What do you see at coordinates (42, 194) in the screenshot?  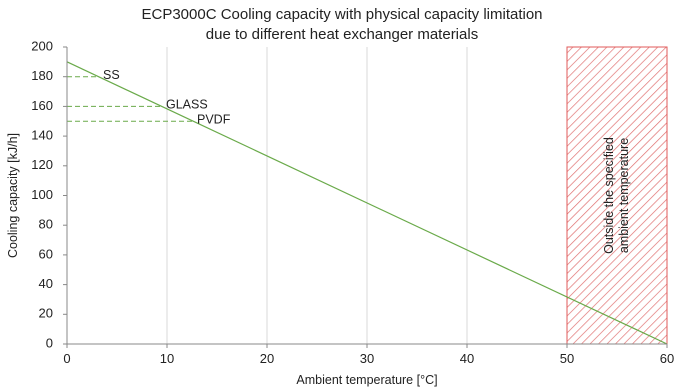 I see `y-tick-label-100: 100` at bounding box center [42, 194].